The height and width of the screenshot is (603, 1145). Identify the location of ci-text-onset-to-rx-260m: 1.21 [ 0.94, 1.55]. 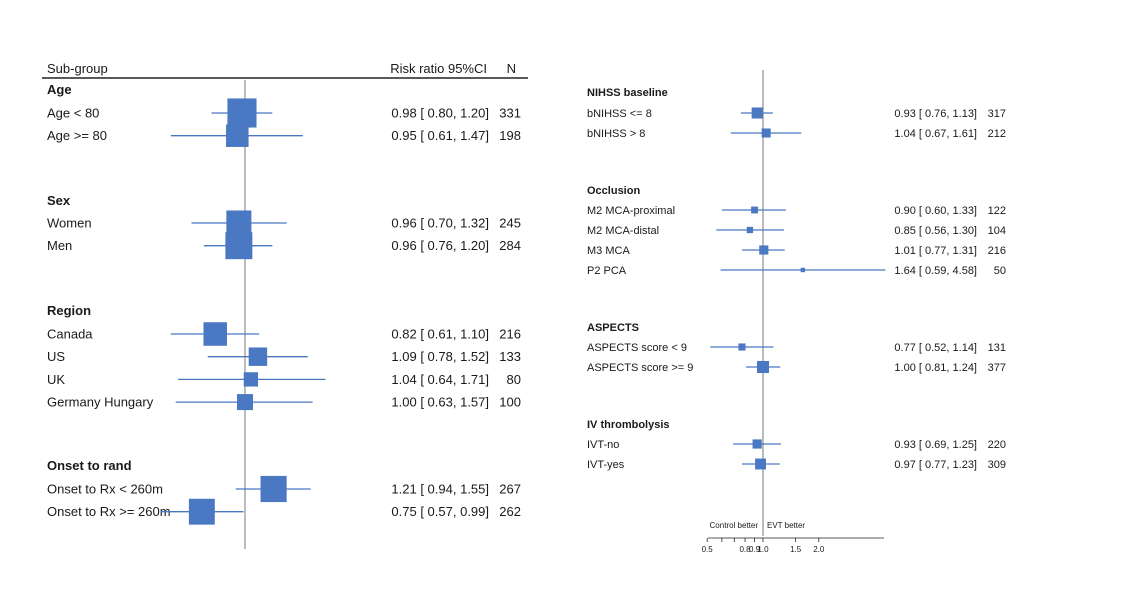
(440, 489).